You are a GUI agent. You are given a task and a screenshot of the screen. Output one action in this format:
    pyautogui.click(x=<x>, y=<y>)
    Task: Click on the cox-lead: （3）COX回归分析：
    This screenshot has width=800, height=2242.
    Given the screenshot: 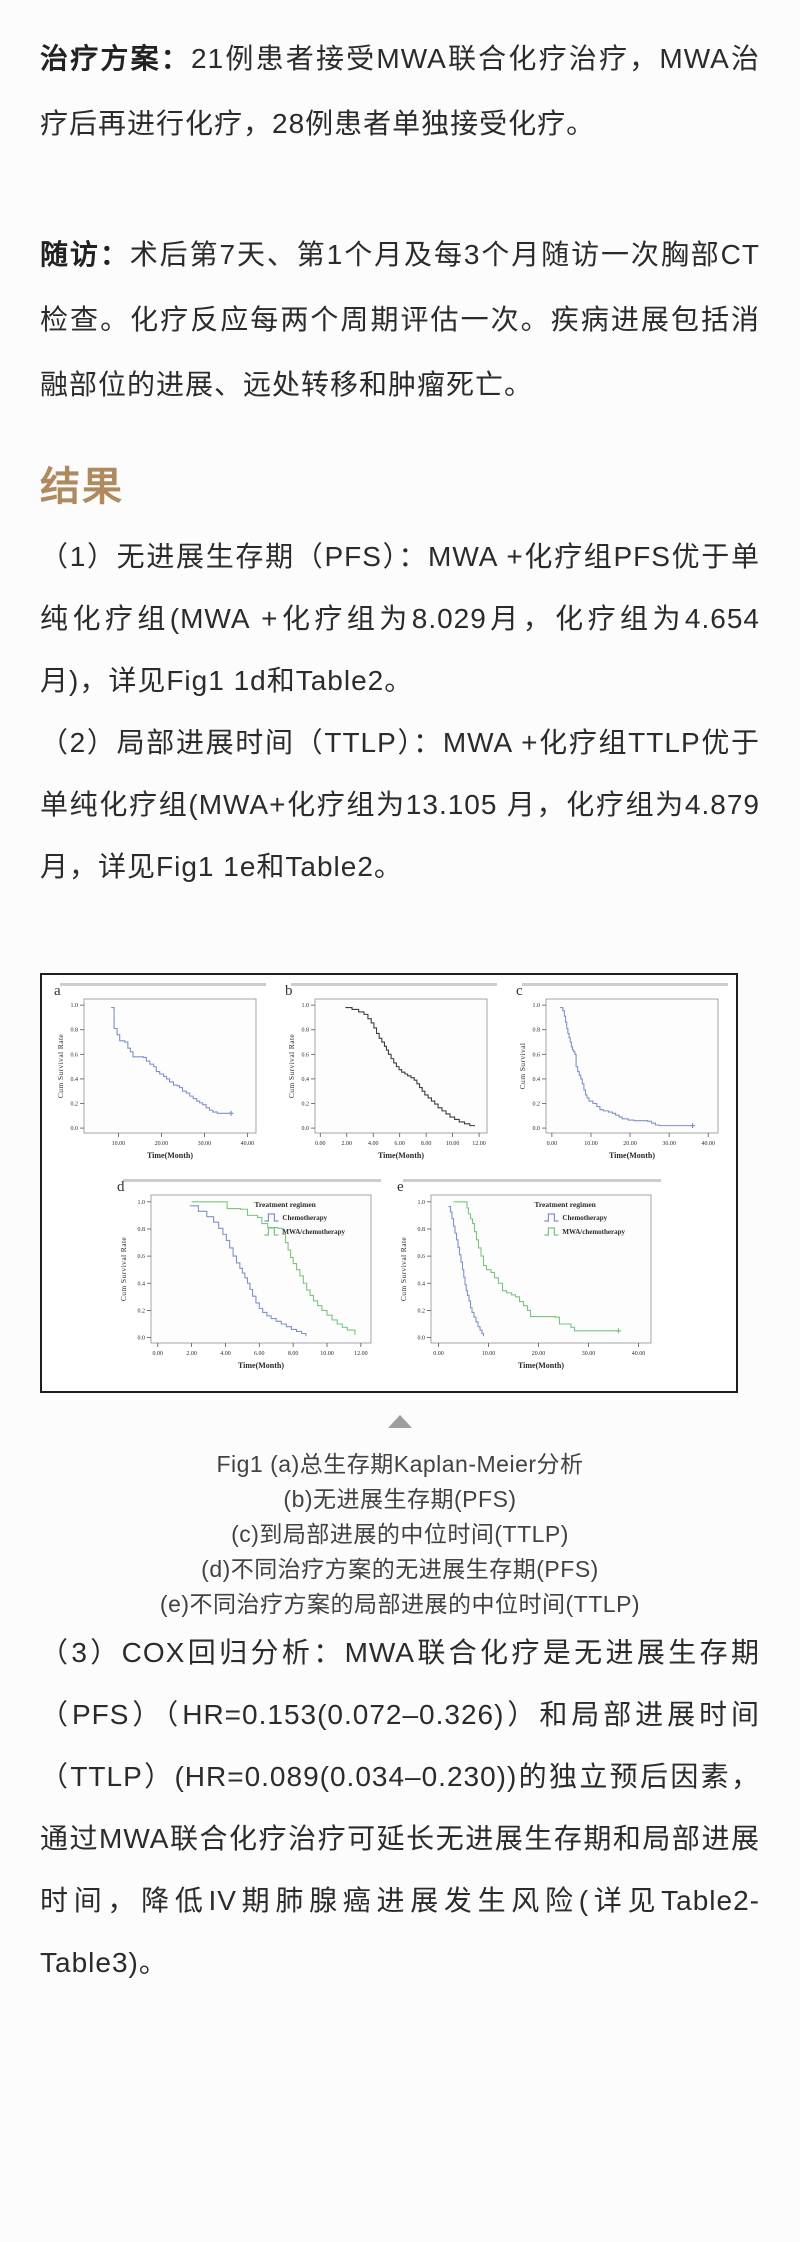 What is the action you would take?
    pyautogui.click(x=192, y=1652)
    